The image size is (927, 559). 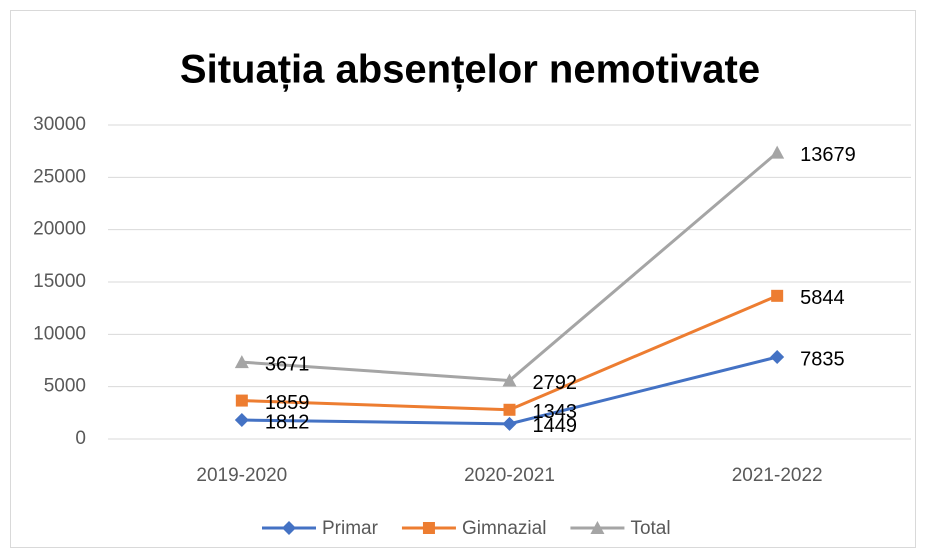 What do you see at coordinates (59, 229) in the screenshot?
I see `y-tick-label: 20000` at bounding box center [59, 229].